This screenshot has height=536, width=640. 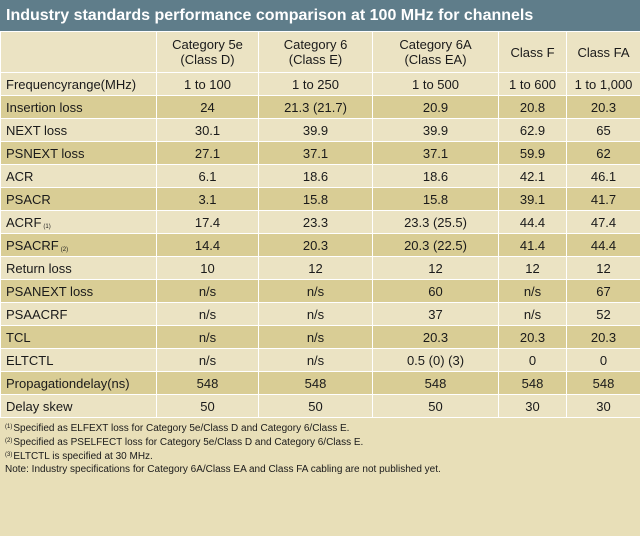 I want to click on col-header-cat5e: Category 5e (Class D), so click(x=207, y=52).